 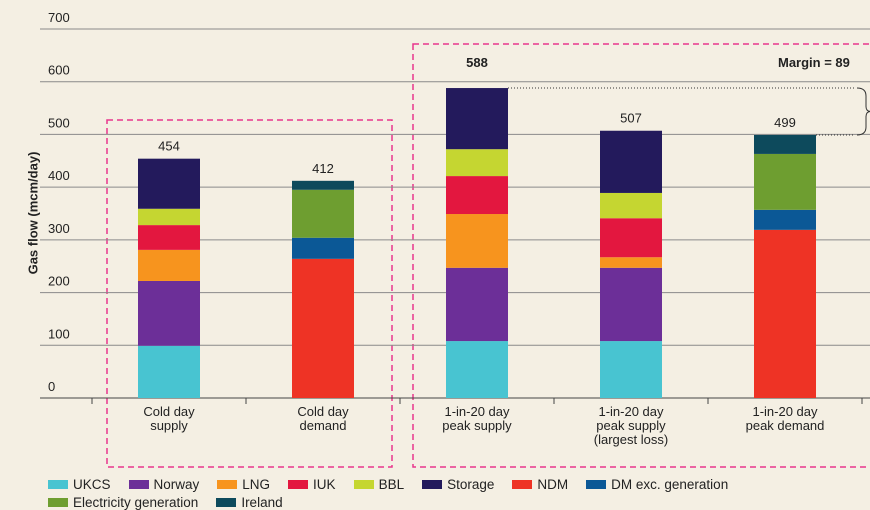 I want to click on total-label: 588, so click(x=477, y=62).